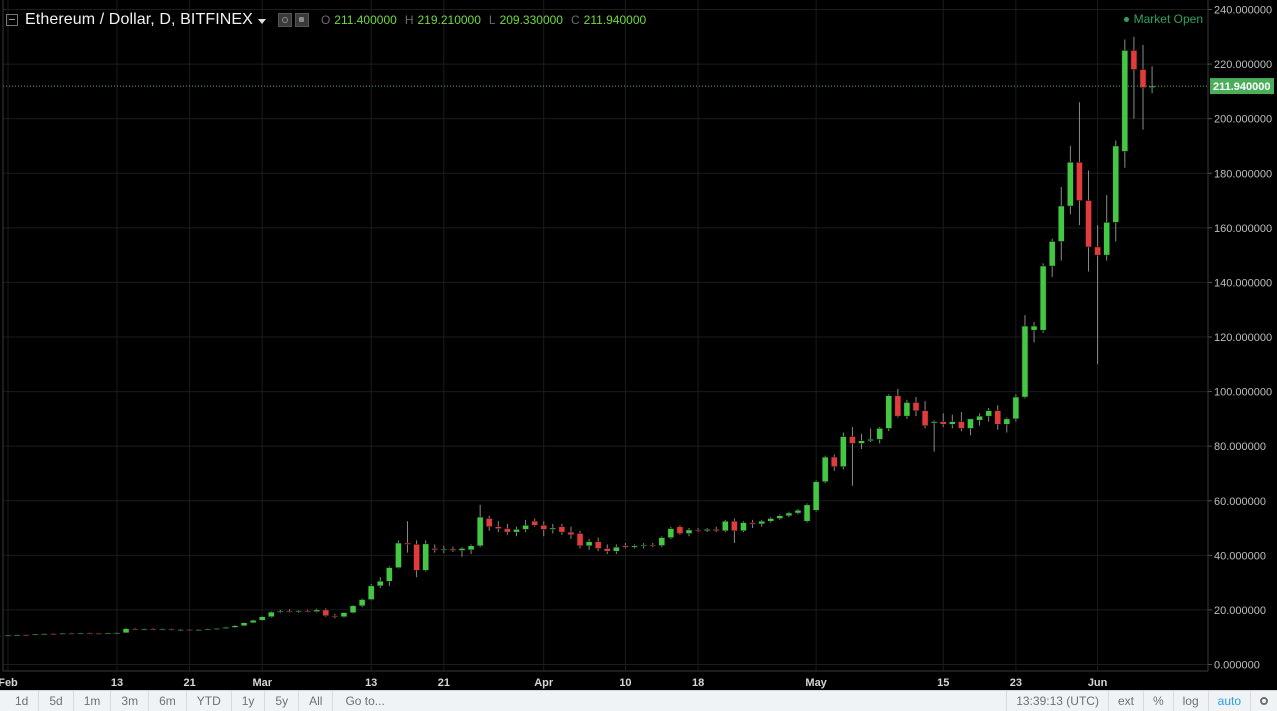 The image size is (1277, 711). Describe the element at coordinates (249, 701) in the screenshot. I see `timeframe-1y: 1y` at that location.